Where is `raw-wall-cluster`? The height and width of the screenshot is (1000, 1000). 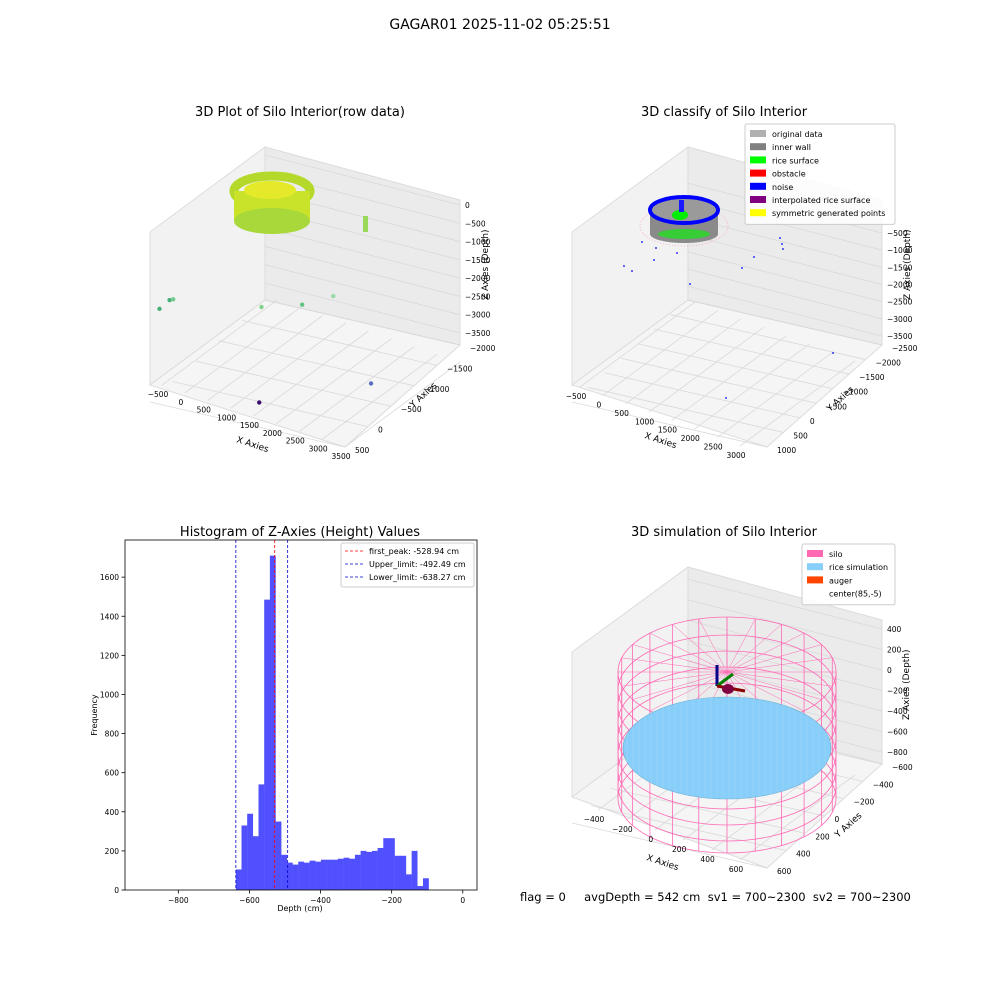
raw-wall-cluster is located at coordinates (365, 224).